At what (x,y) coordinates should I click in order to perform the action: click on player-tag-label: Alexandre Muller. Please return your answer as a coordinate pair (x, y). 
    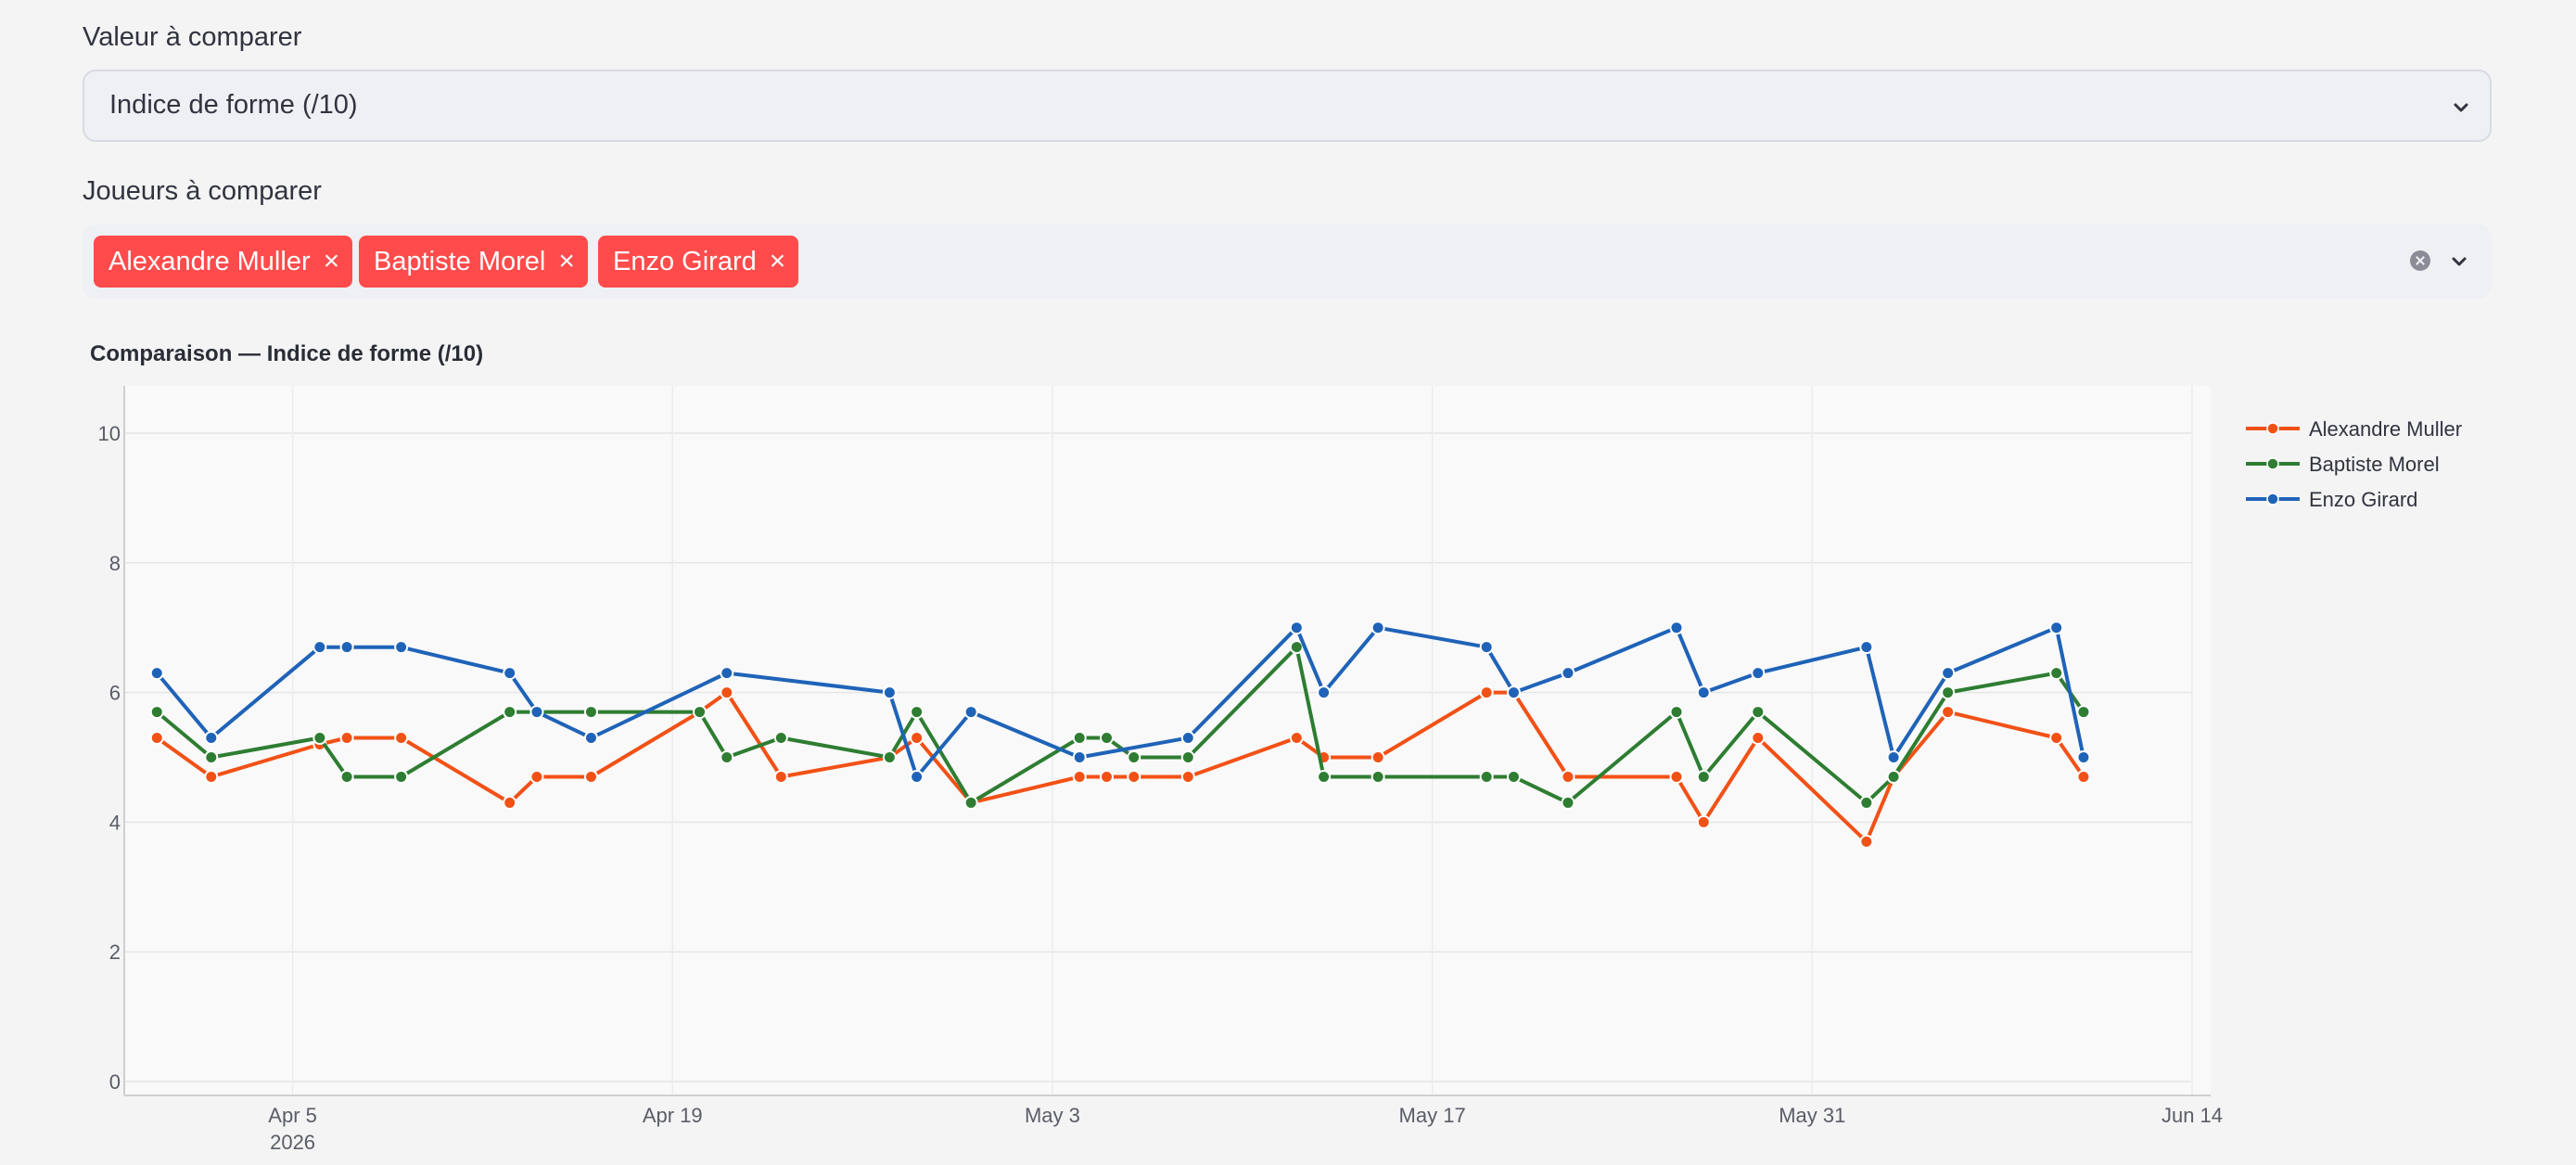
    Looking at the image, I should click on (209, 261).